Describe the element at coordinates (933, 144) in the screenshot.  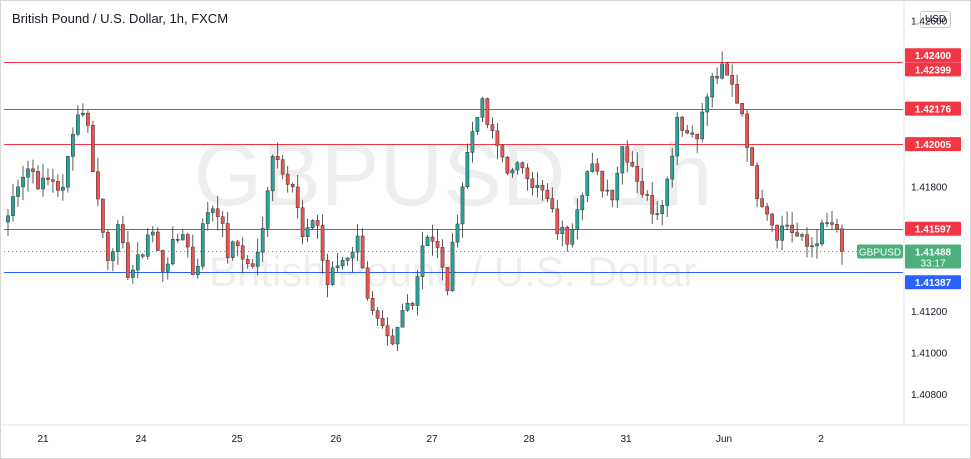
I see `level-badge-3: 1.42005` at that location.